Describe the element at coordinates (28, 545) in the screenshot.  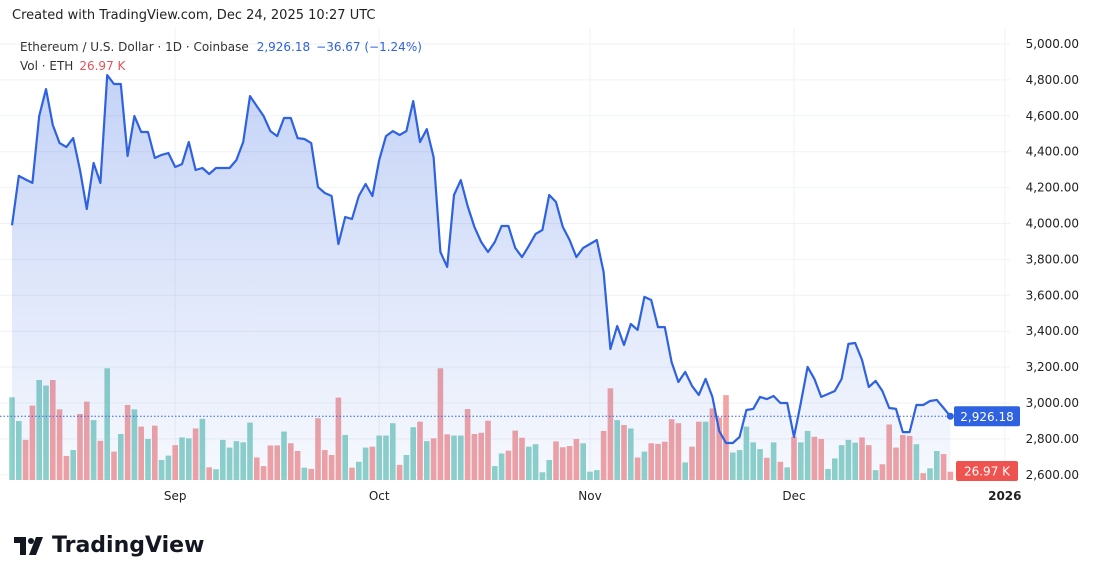
I see `tradingview-logo-icon` at that location.